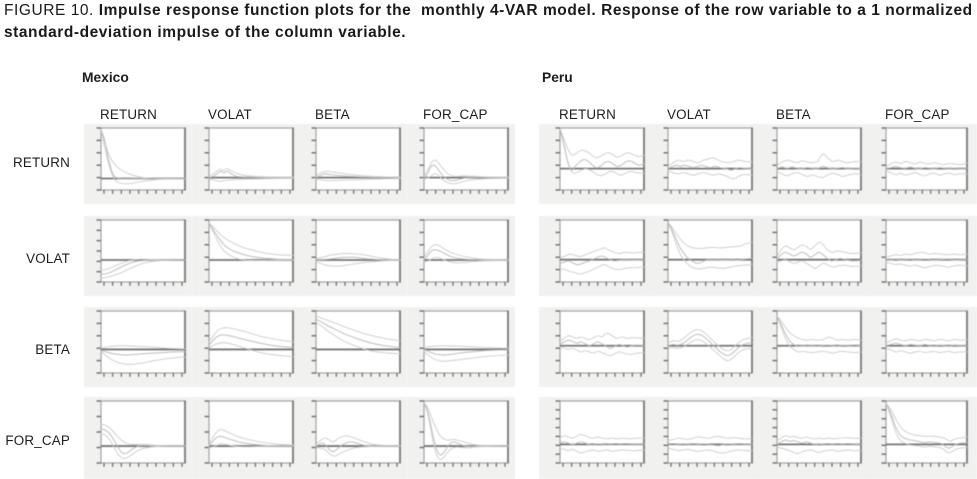 The image size is (977, 479). Describe the element at coordinates (41, 162) in the screenshot. I see `row-label-return: RETURN` at that location.